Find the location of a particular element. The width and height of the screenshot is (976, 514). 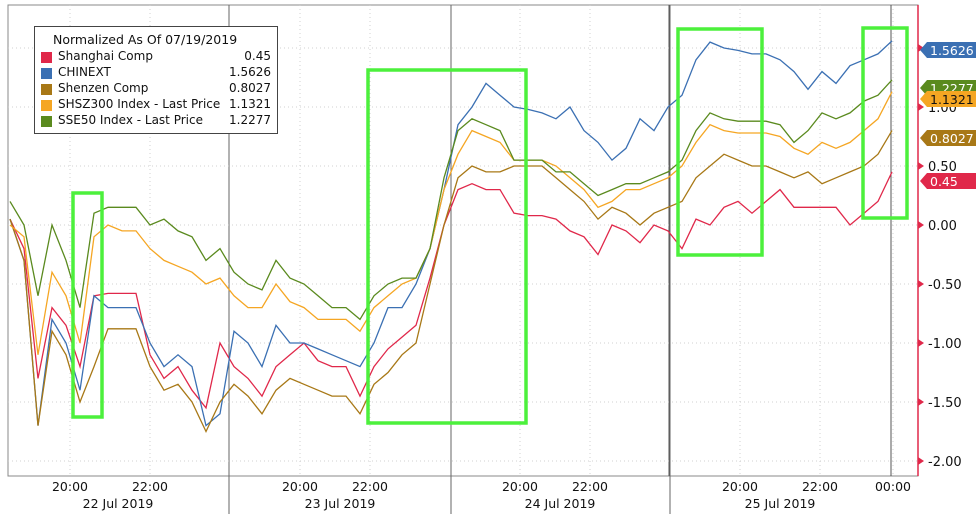

legend-value: 1.5626 is located at coordinates (250, 72).